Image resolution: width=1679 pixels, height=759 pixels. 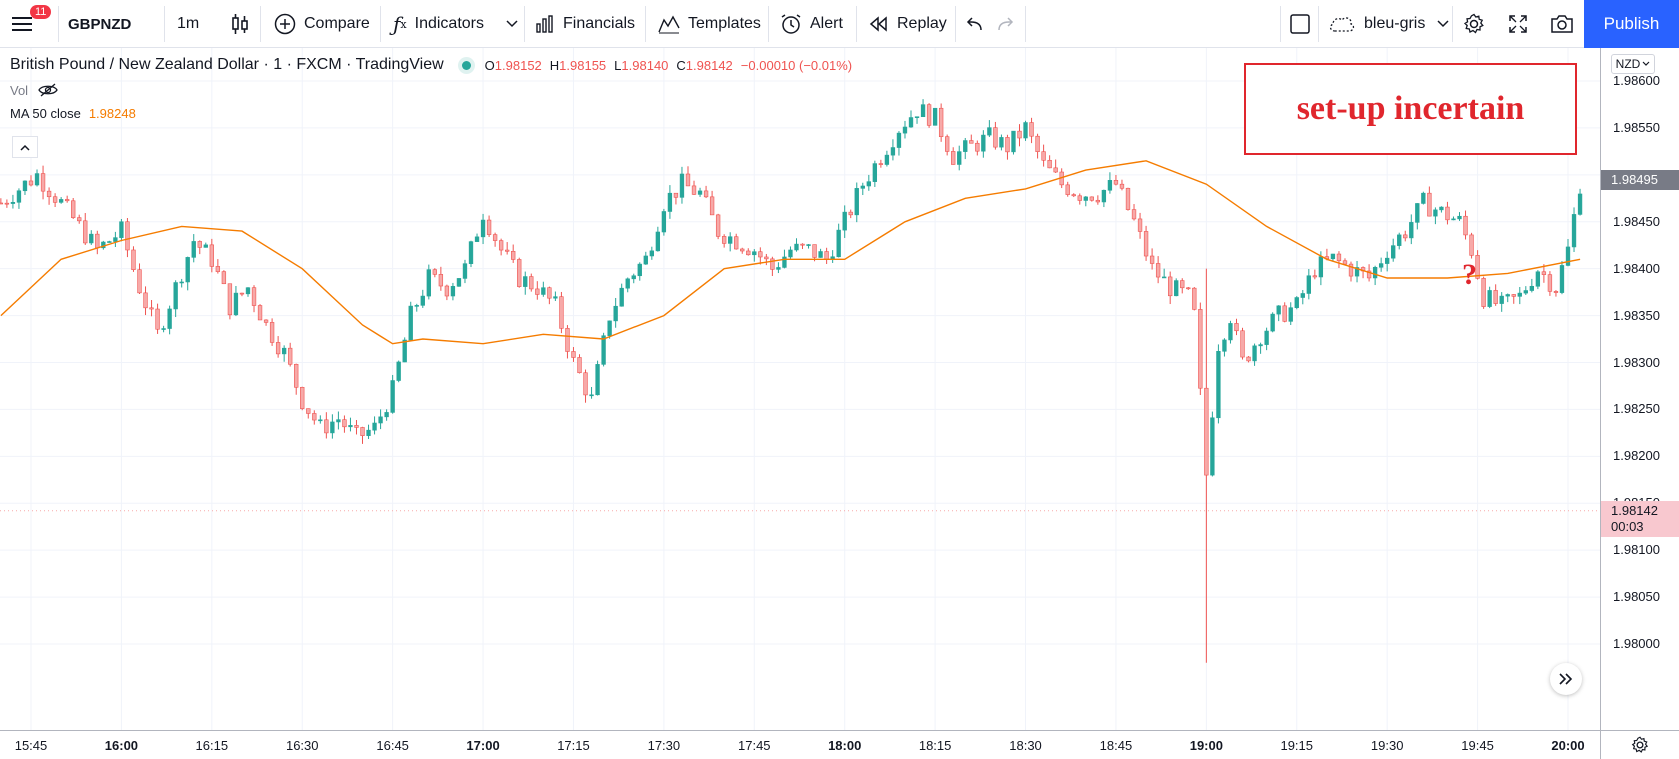 I want to click on templates-label: Templates, so click(x=724, y=23).